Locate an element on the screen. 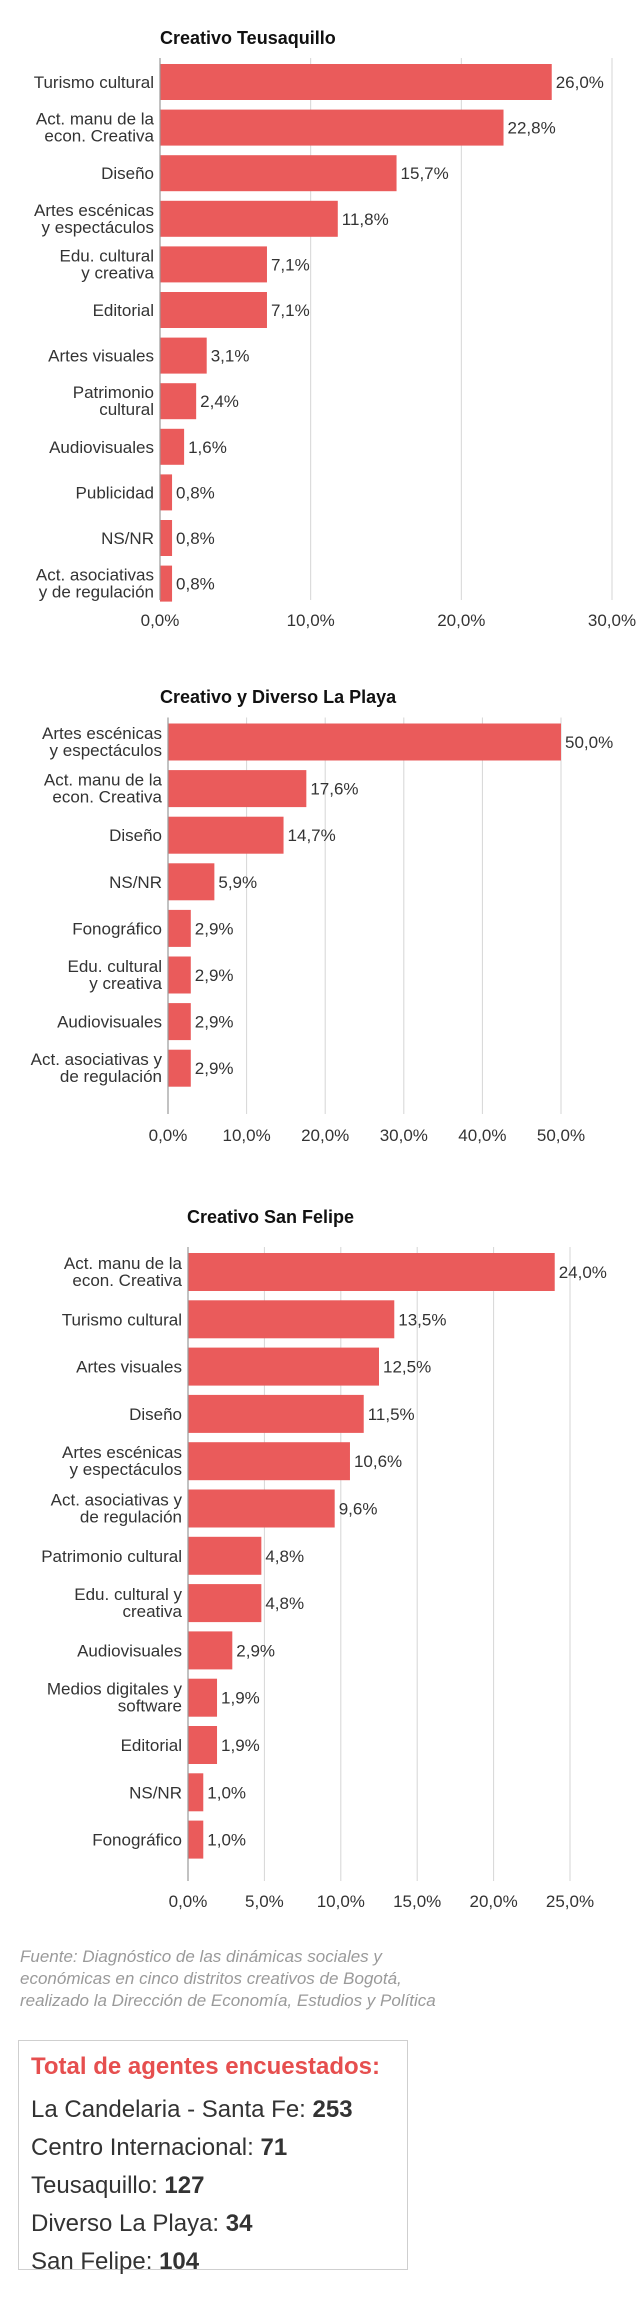 The height and width of the screenshot is (2316, 639). value-label: 14,7% is located at coordinates (312, 835).